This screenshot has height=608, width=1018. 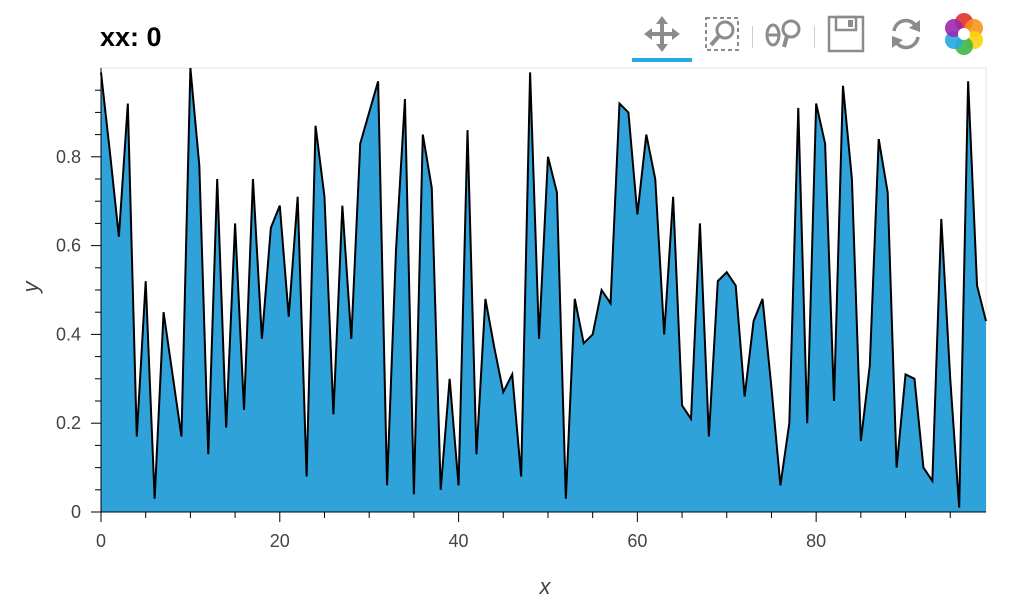 What do you see at coordinates (662, 60) in the screenshot?
I see `active-tool-indicator` at bounding box center [662, 60].